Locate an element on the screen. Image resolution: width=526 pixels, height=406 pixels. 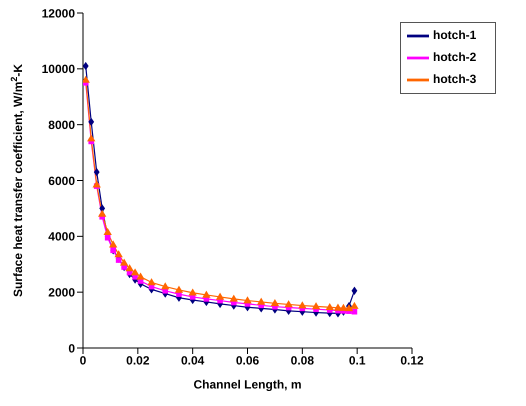
y-tick-label: 0 is located at coordinates (72, 348).